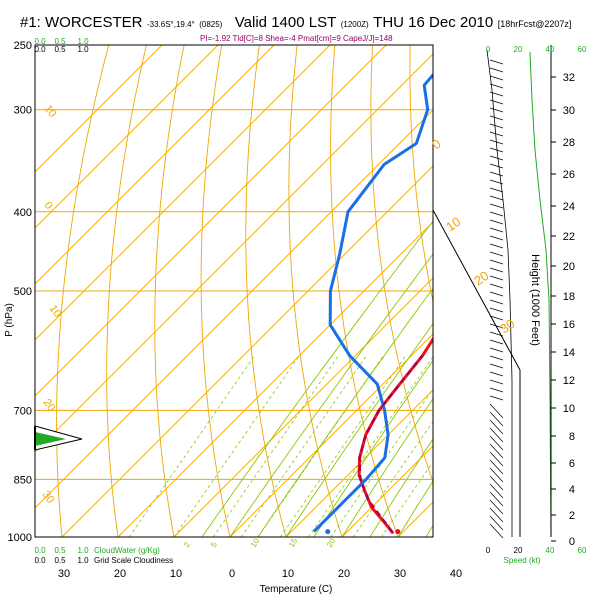 Image resolution: width=600 pixels, height=600 pixels. What do you see at coordinates (23, 292) in the screenshot?
I see `pressure-tick-label: 500` at bounding box center [23, 292].